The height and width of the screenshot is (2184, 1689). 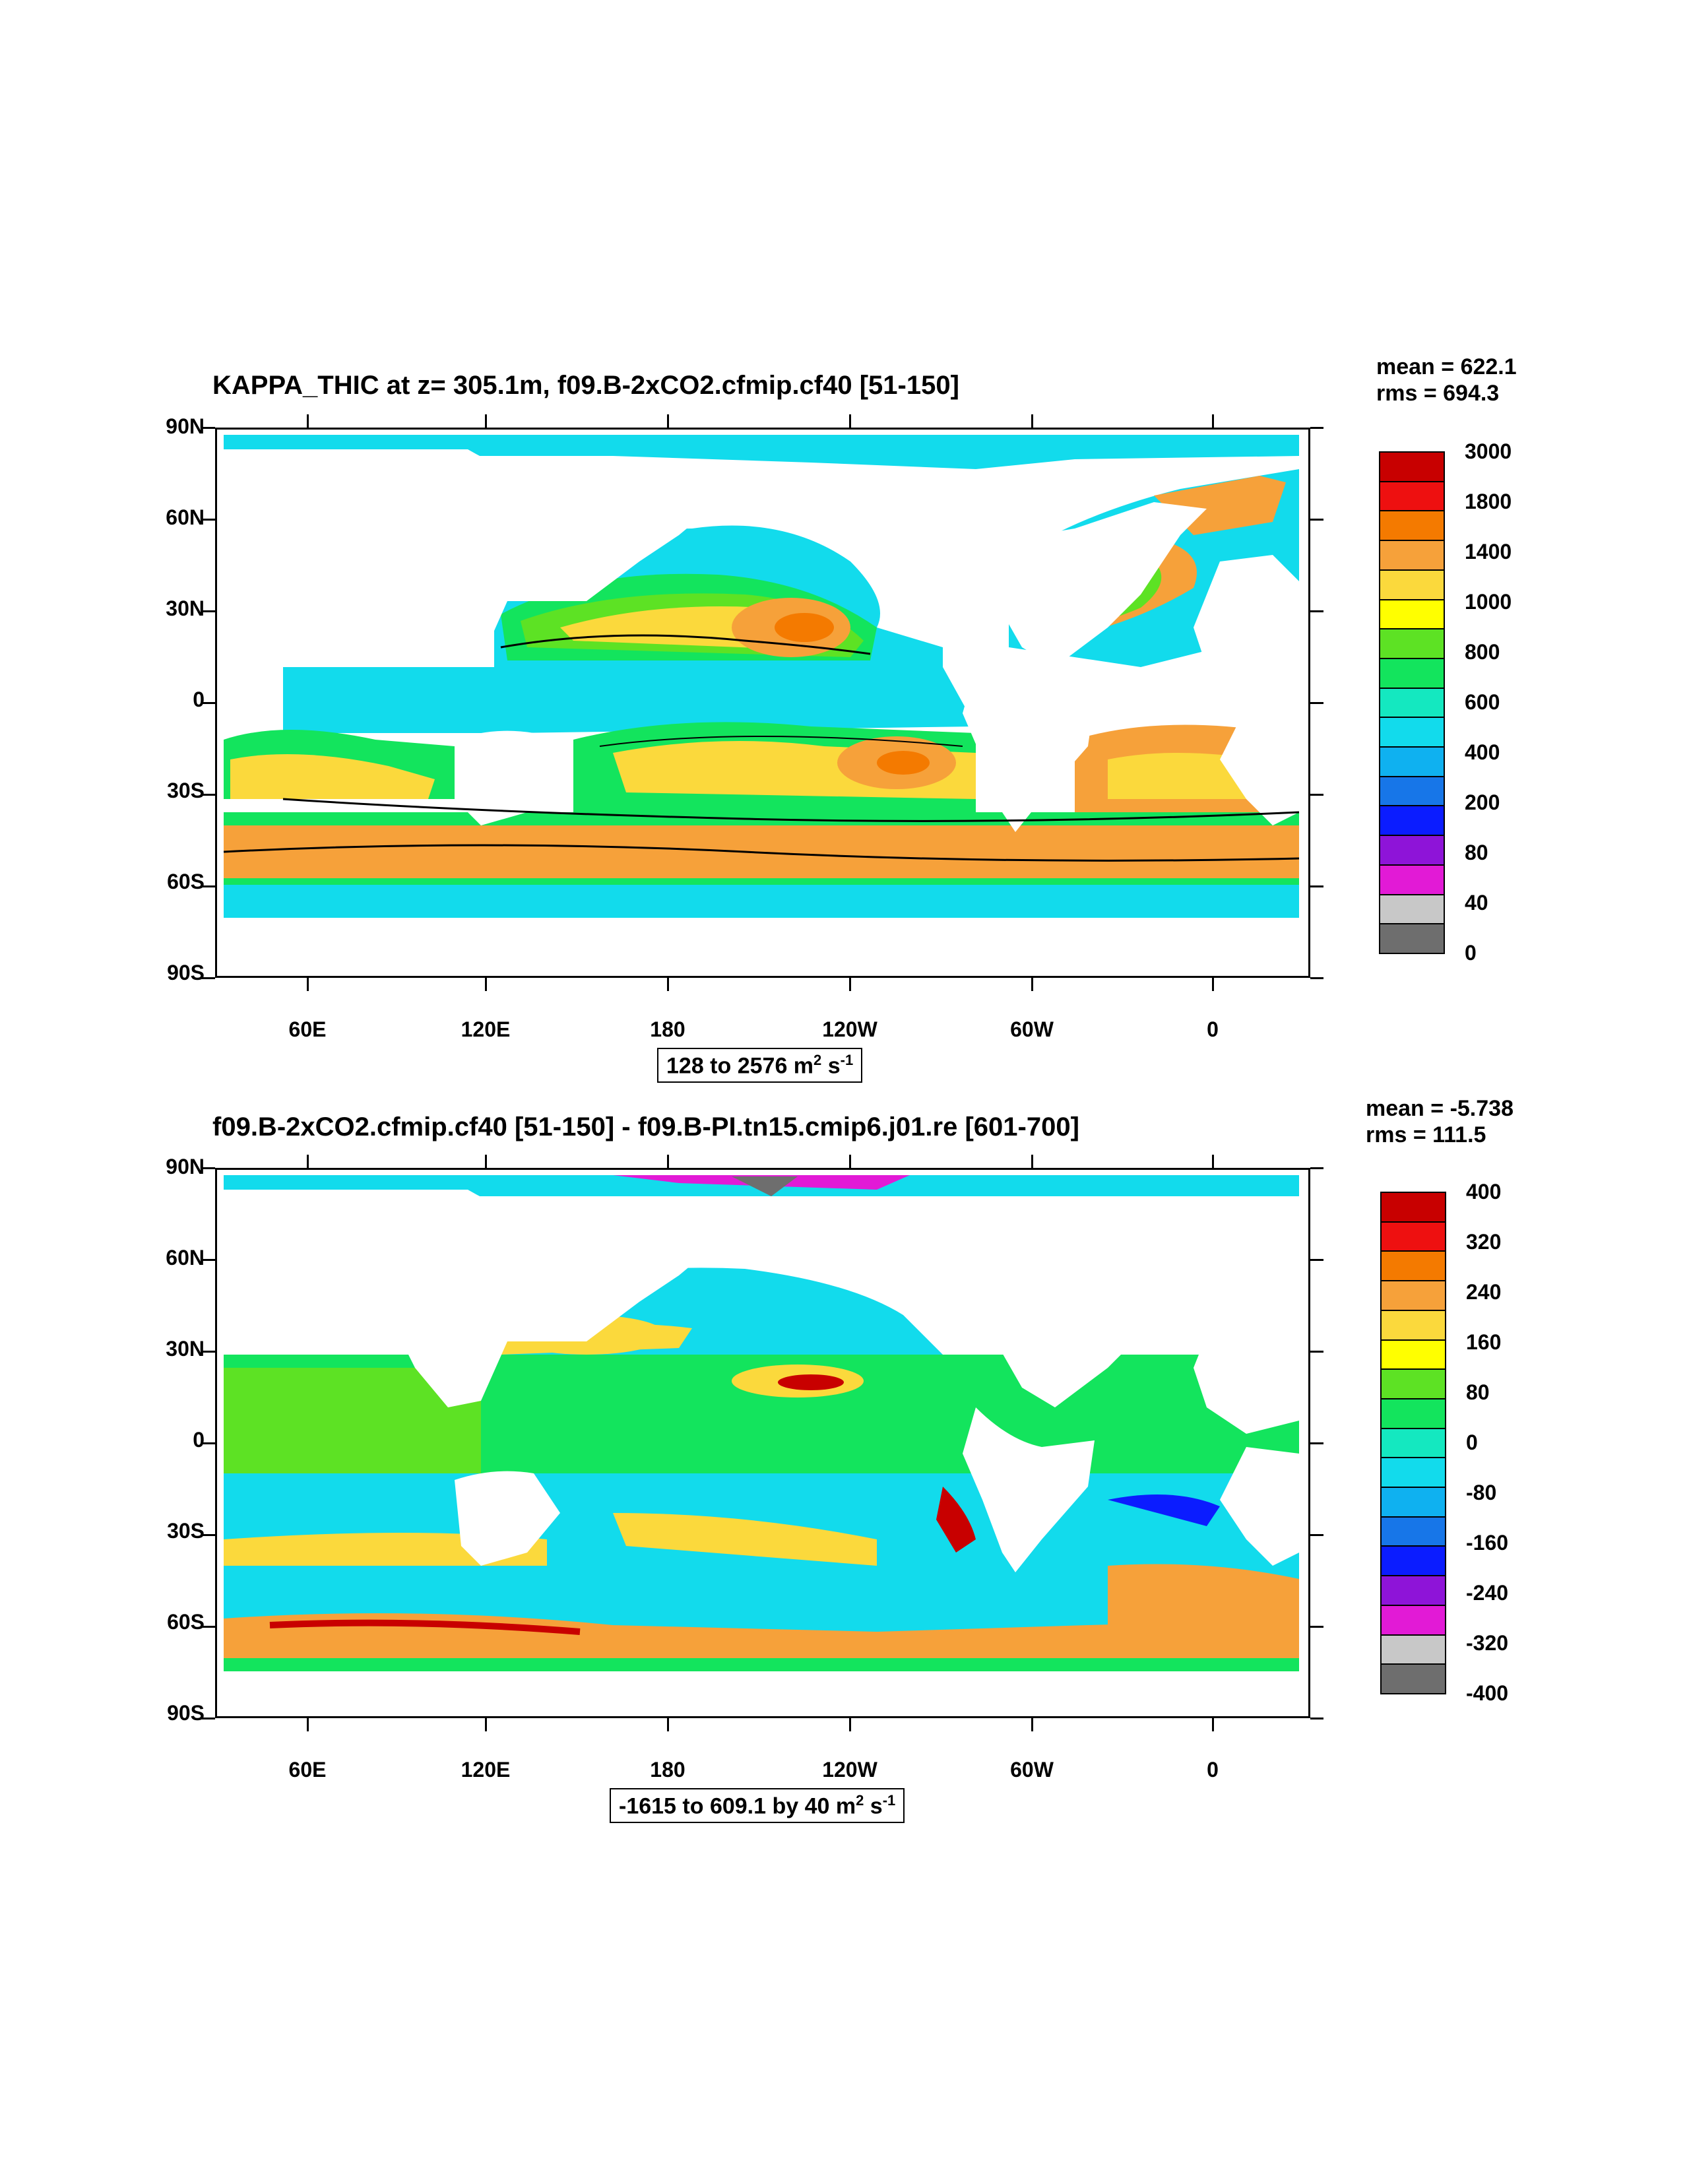 I want to click on lat-label-30s: 30S, so click(x=186, y=790).